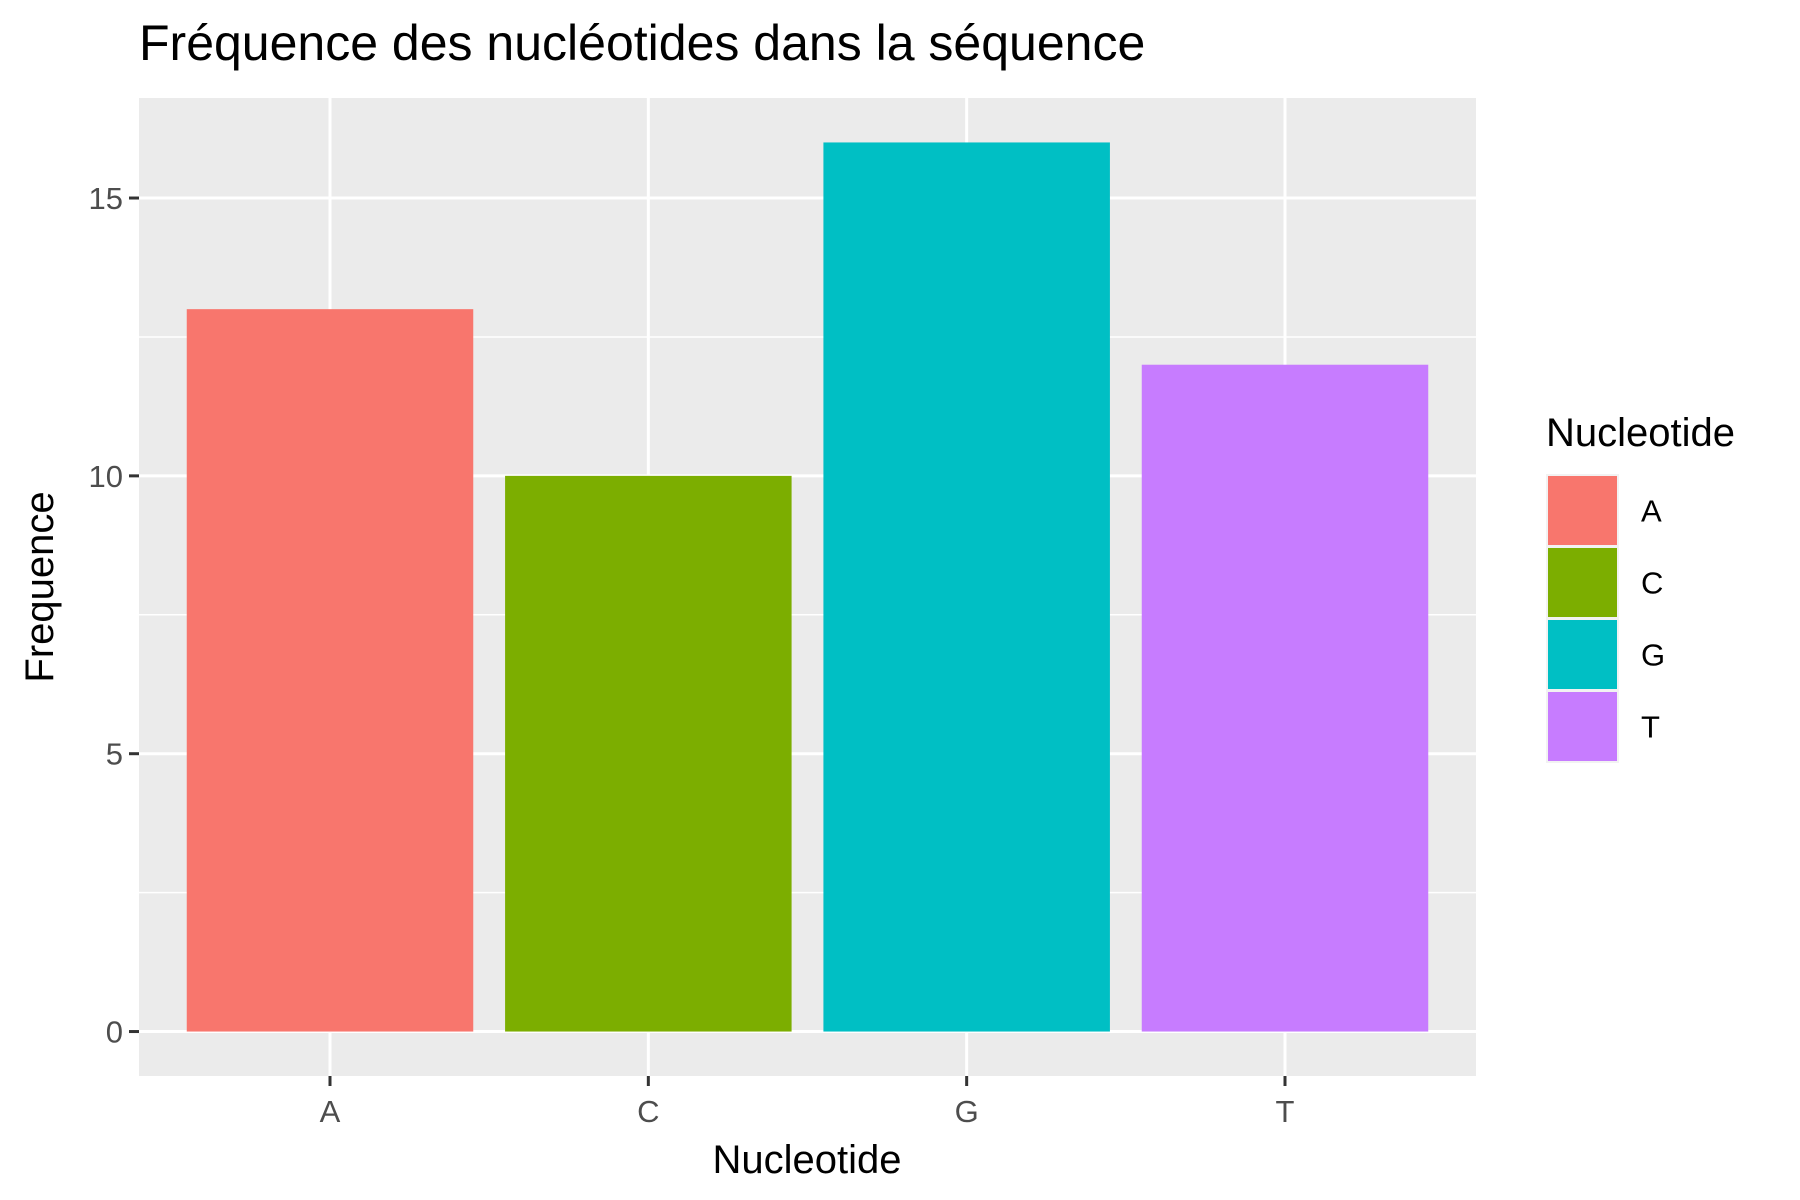 This screenshot has width=1800, height=1200. I want to click on legend: A C G T, so click(1605, 618).